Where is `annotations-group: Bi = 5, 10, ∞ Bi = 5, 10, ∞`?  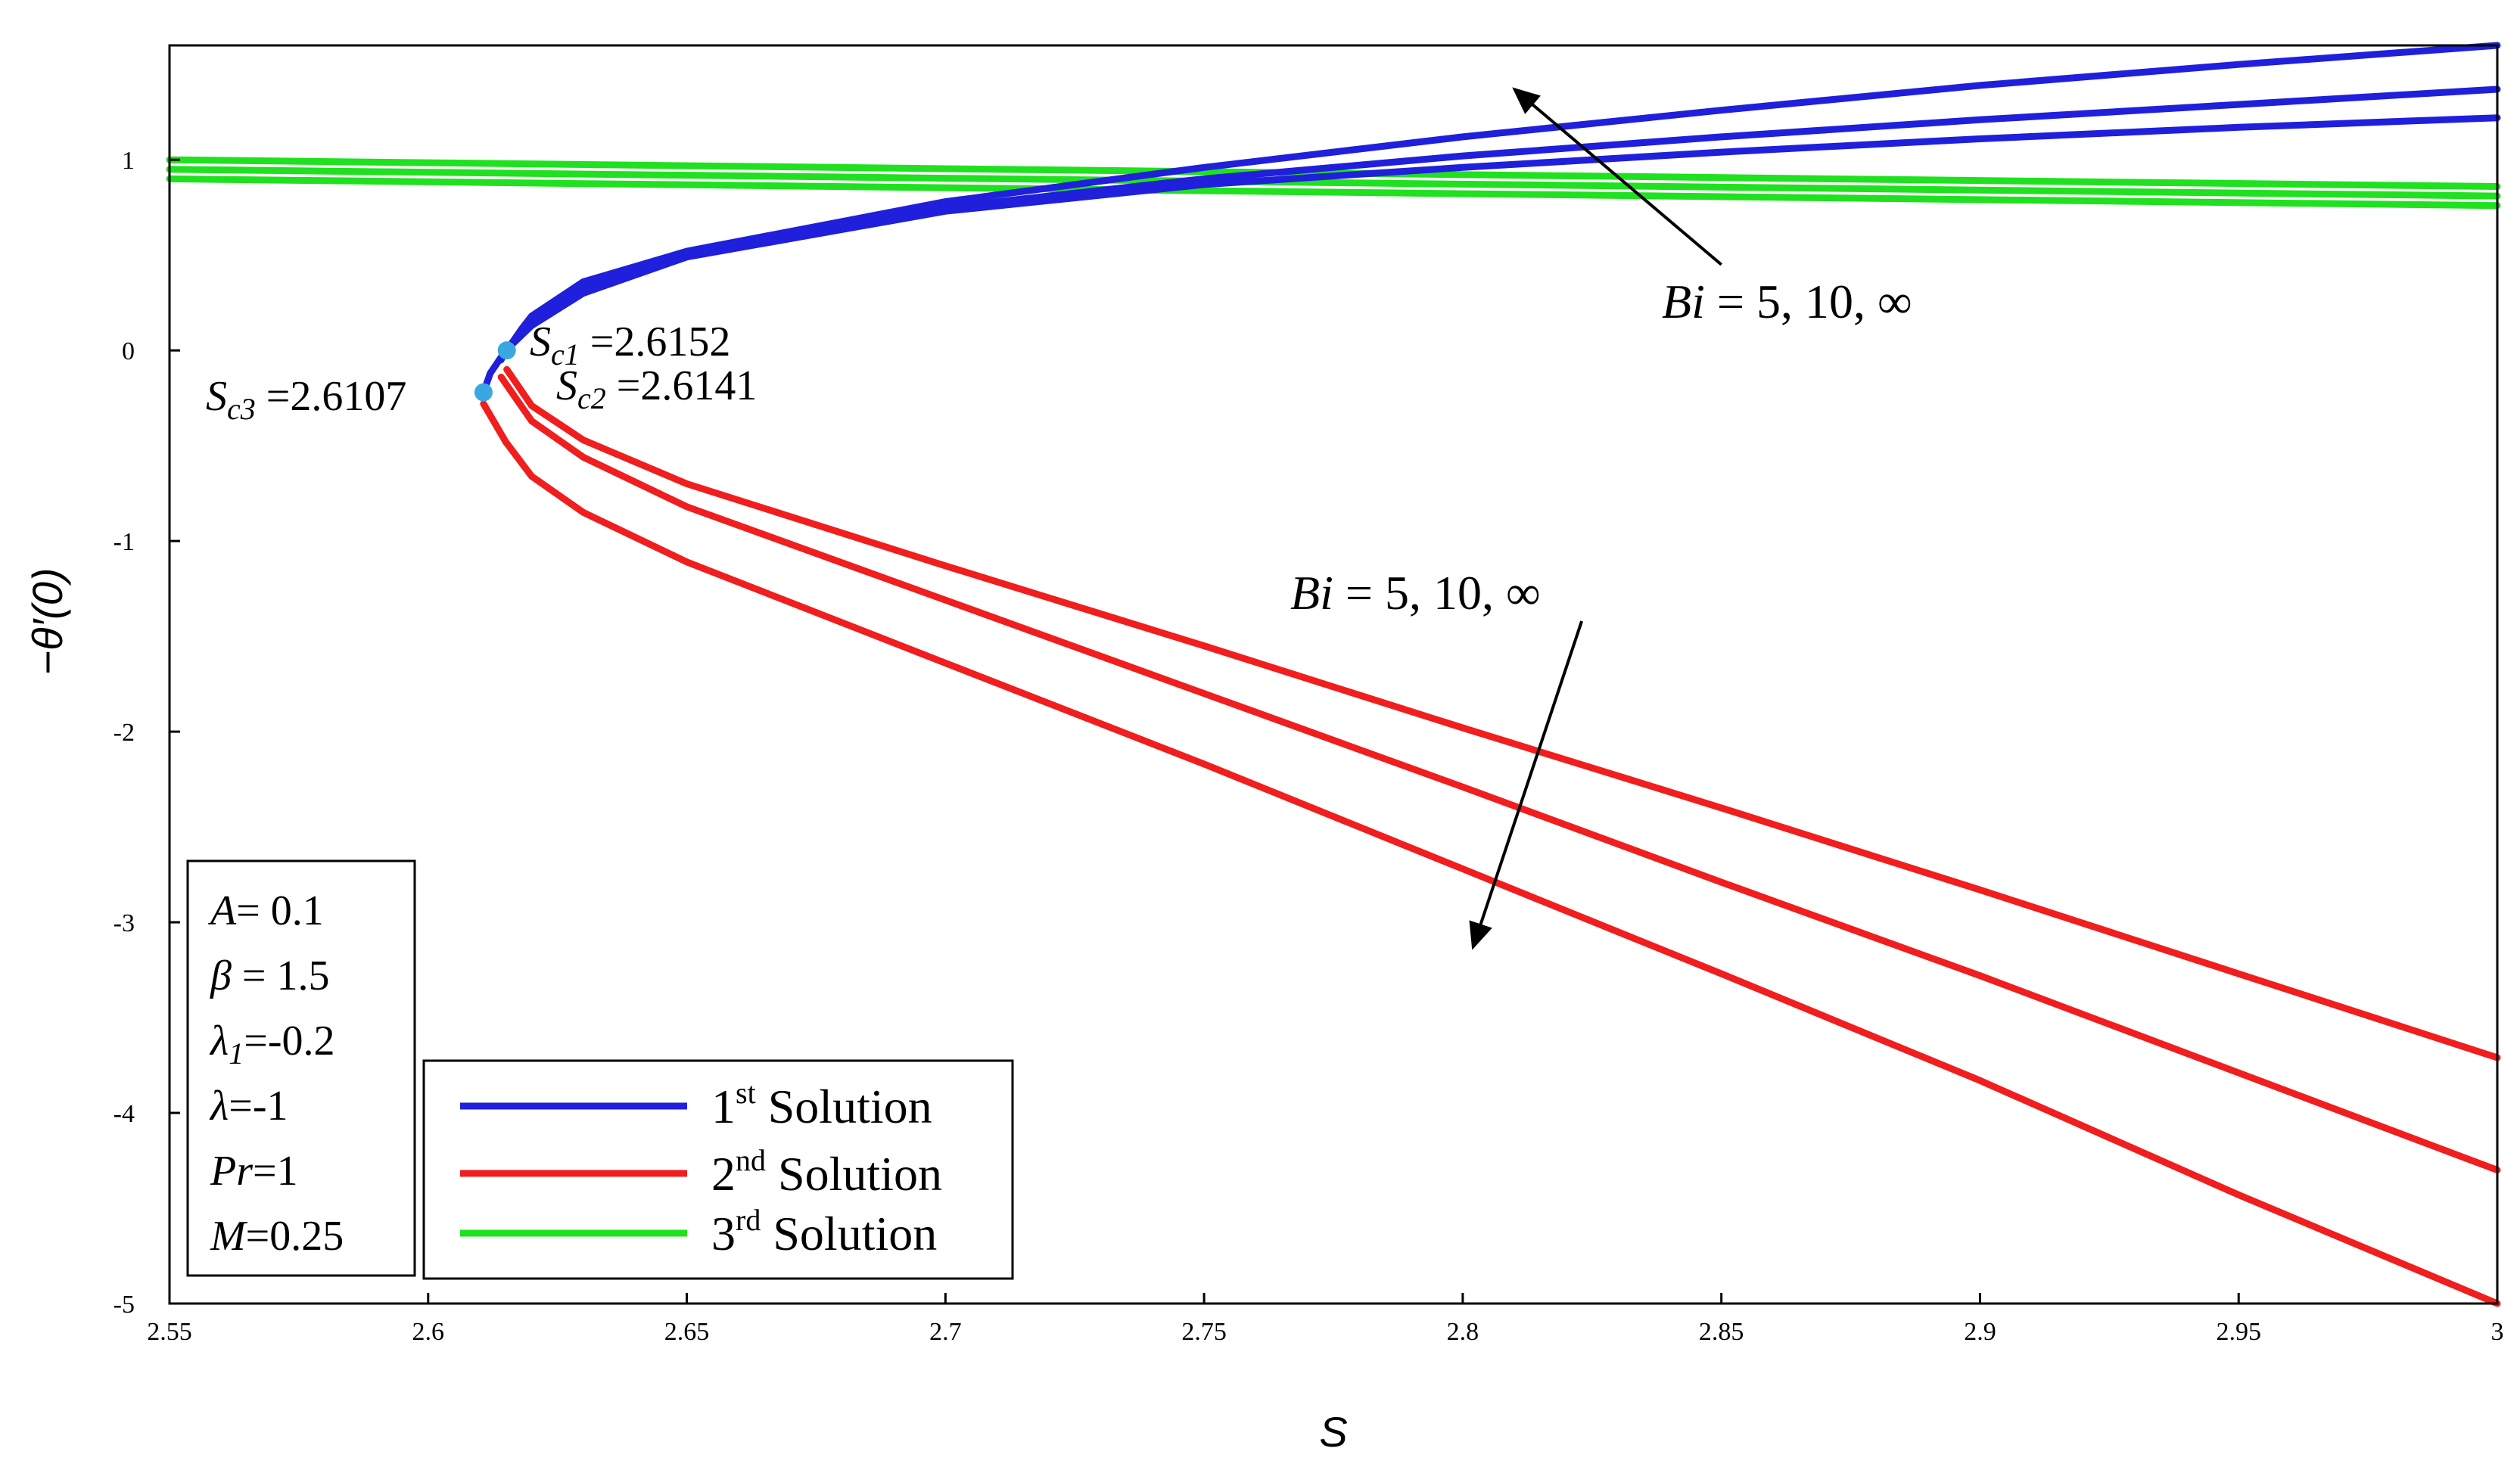 annotations-group: Bi = 5, 10, ∞ Bi = 5, 10, ∞ is located at coordinates (1601, 518).